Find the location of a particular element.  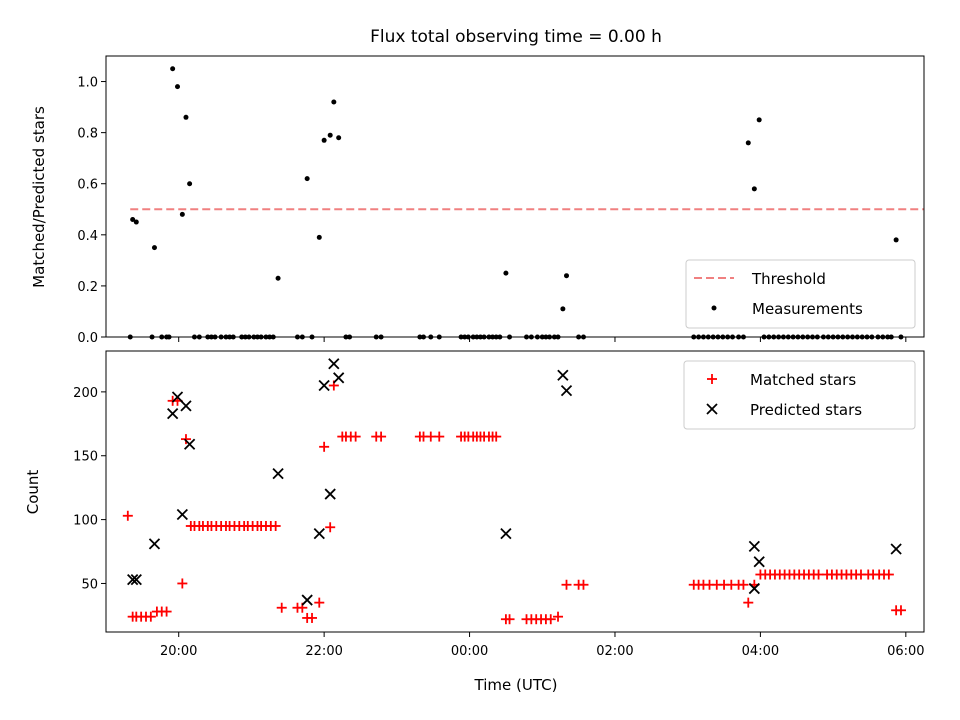

bottom-legend: Matched stars Predicted stars is located at coordinates (799, 395).